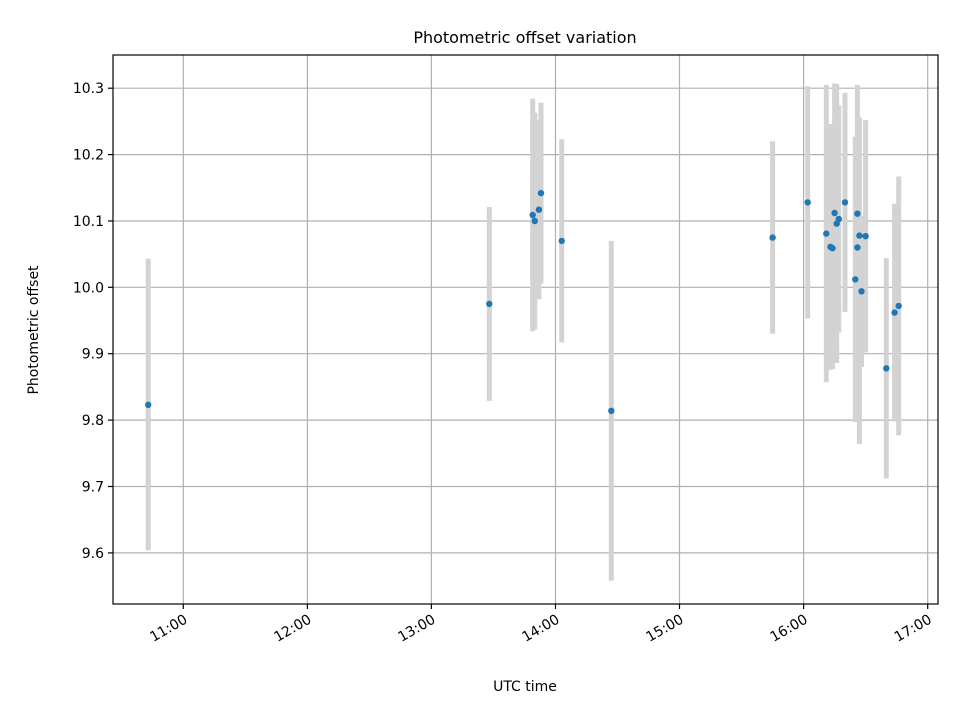 The height and width of the screenshot is (720, 960). I want to click on y-tick-label: 9.8, so click(93, 421).